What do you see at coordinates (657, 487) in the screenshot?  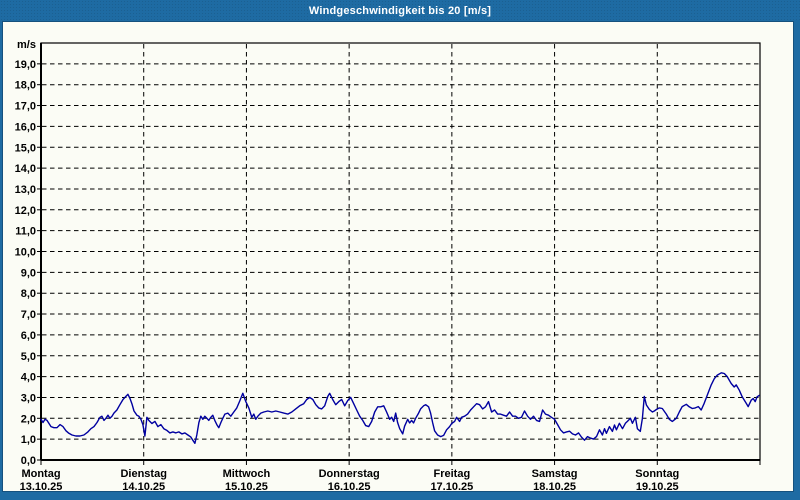 I see `date-label: 19.10.25` at bounding box center [657, 487].